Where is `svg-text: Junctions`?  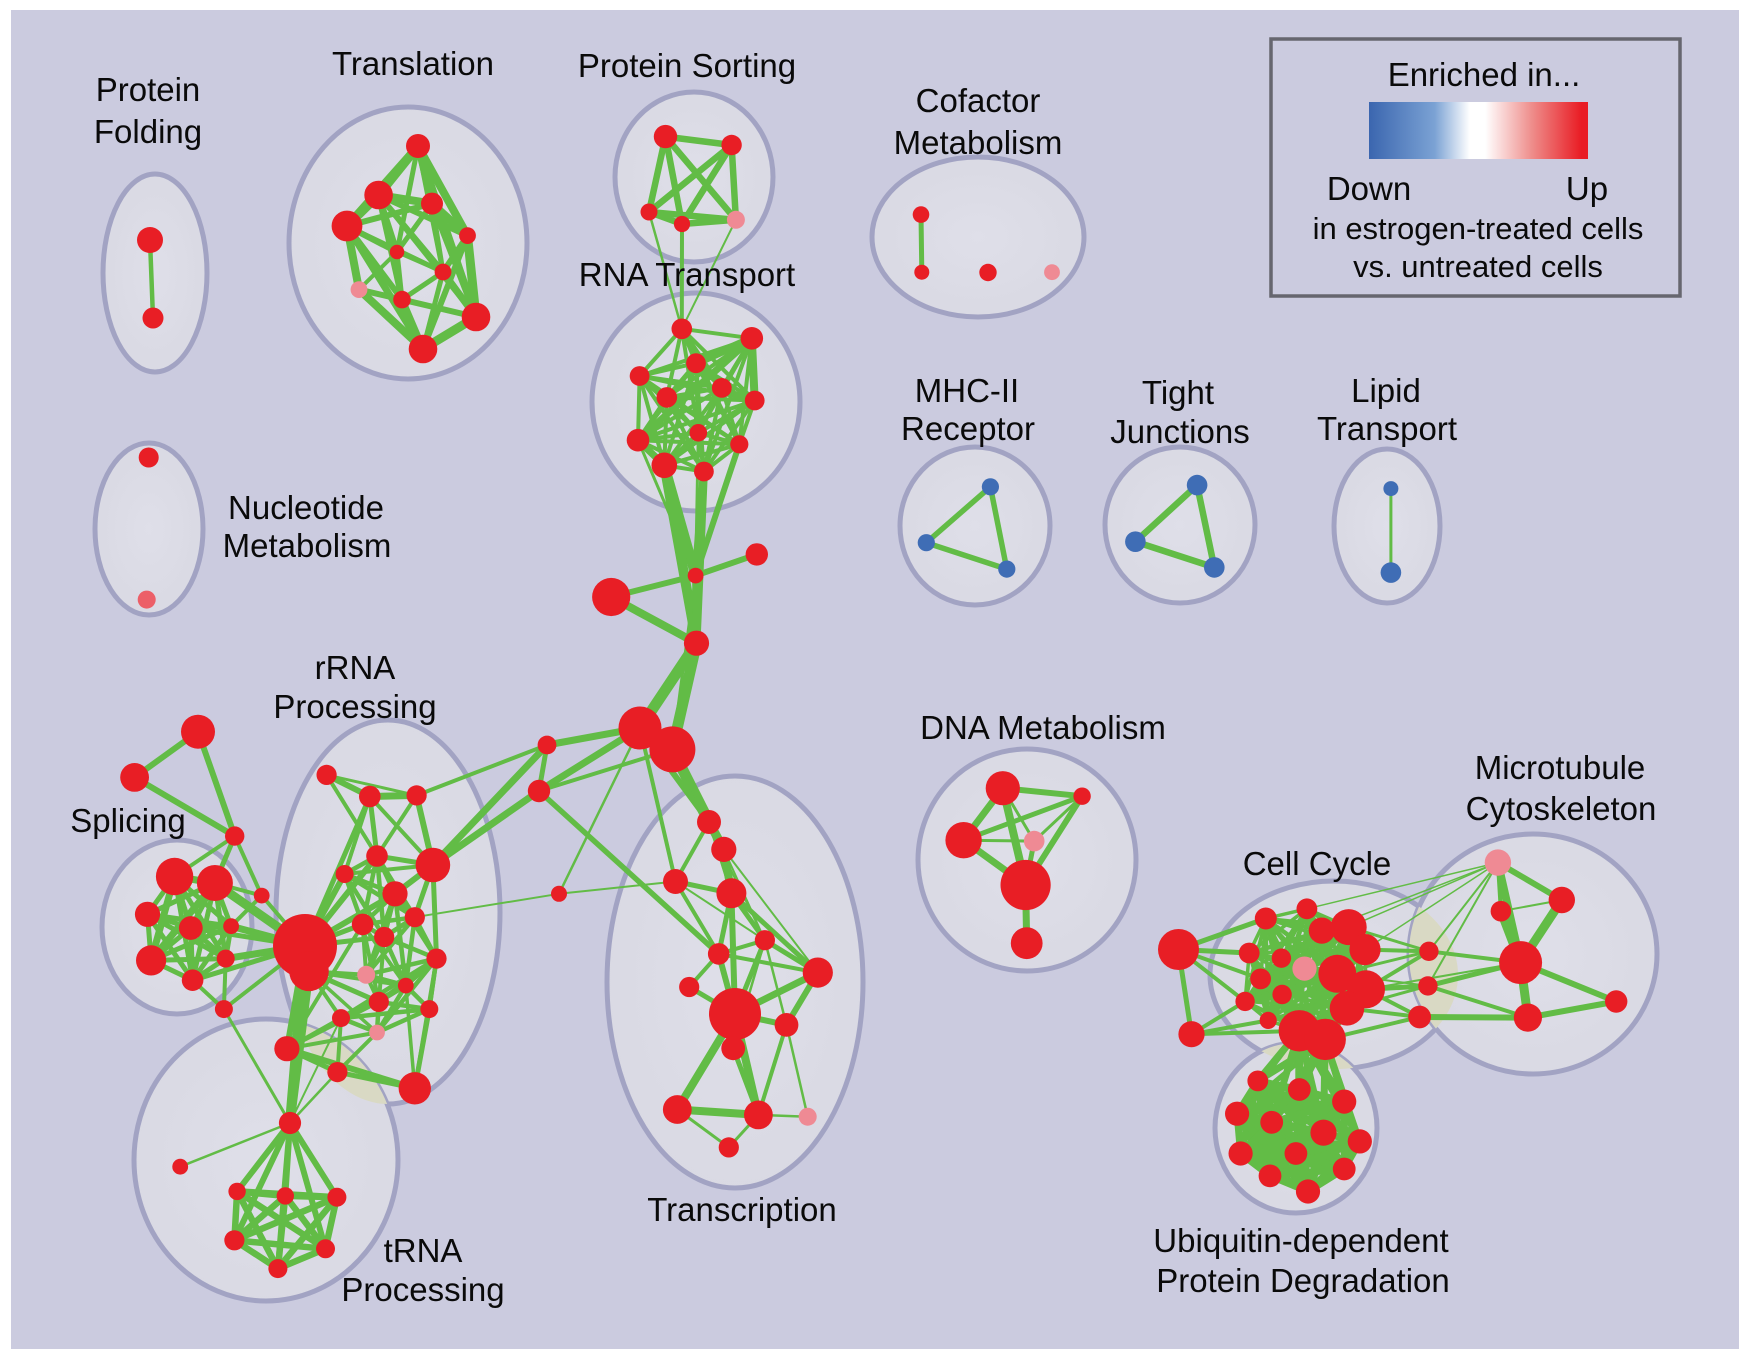
svg-text: Junctions is located at coordinates (1179, 431).